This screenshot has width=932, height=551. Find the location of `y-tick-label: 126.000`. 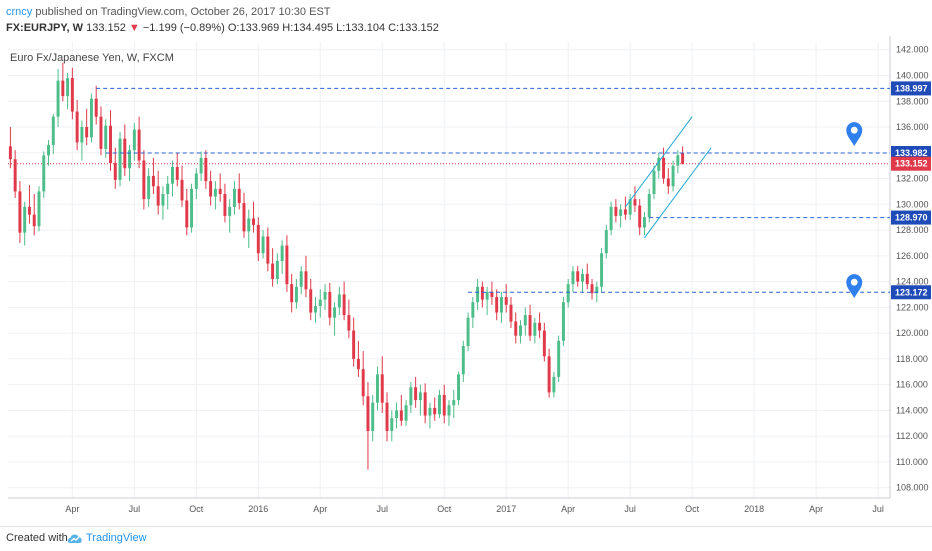

y-tick-label: 126.000 is located at coordinates (912, 256).